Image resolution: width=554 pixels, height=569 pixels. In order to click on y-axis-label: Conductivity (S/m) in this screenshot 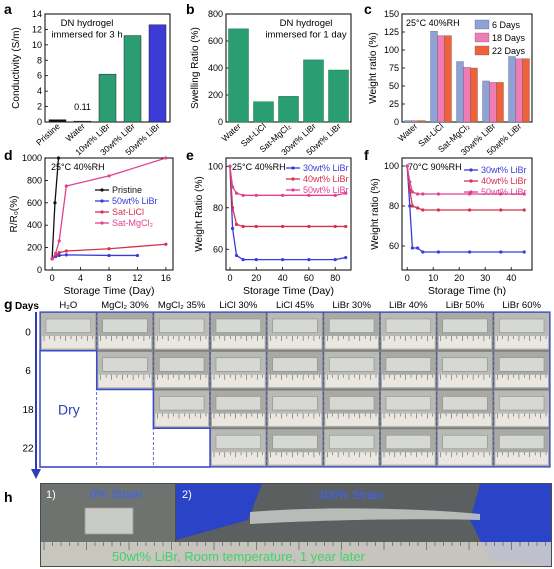, I will do `click(16, 68)`.